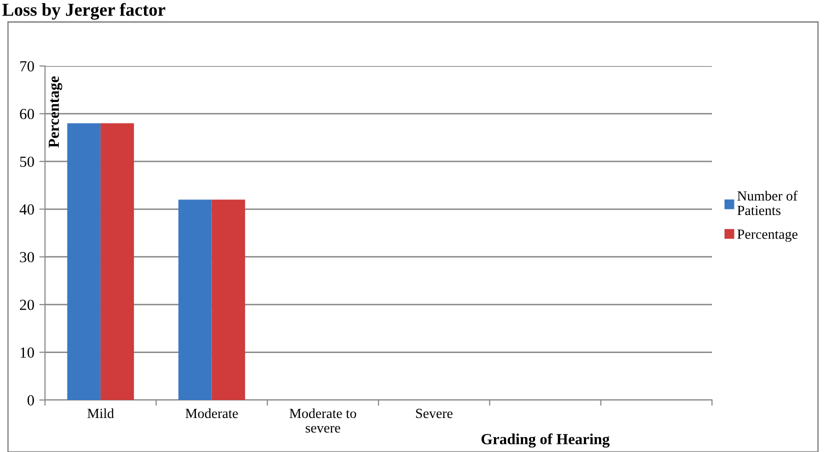  Describe the element at coordinates (27, 305) in the screenshot. I see `y-tick-label: 20` at that location.